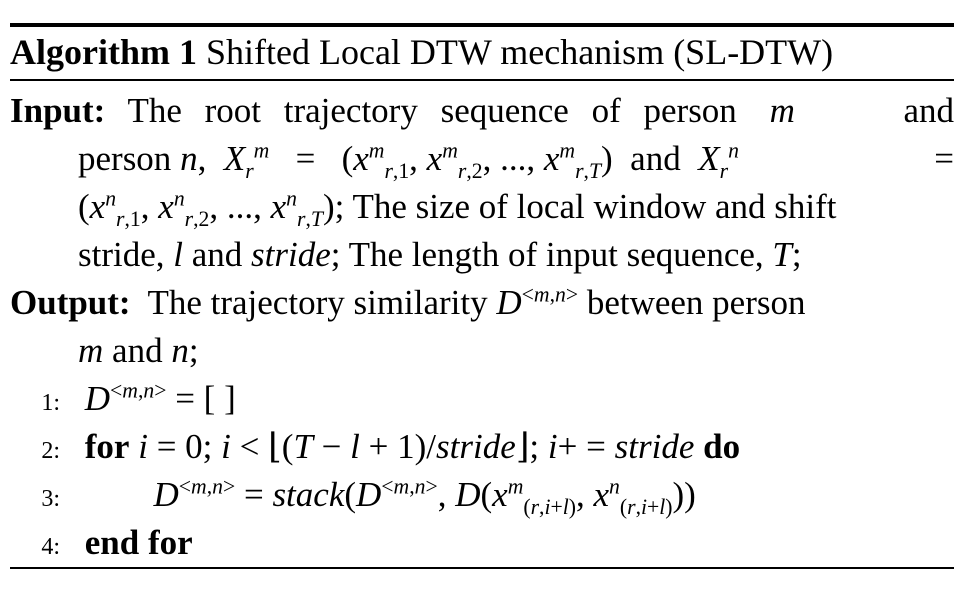  Describe the element at coordinates (70, 302) in the screenshot. I see `output-keyword: Output:` at that location.